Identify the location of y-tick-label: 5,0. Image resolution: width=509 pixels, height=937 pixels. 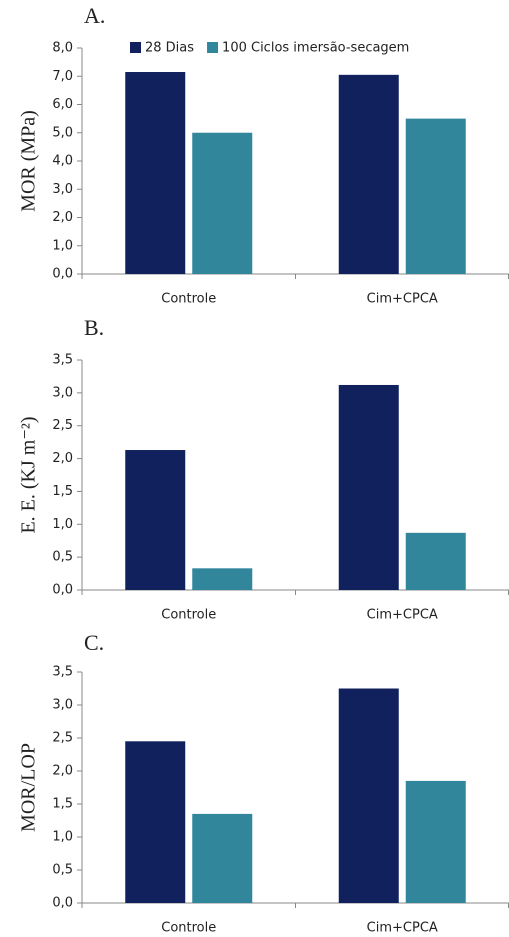
(62, 132).